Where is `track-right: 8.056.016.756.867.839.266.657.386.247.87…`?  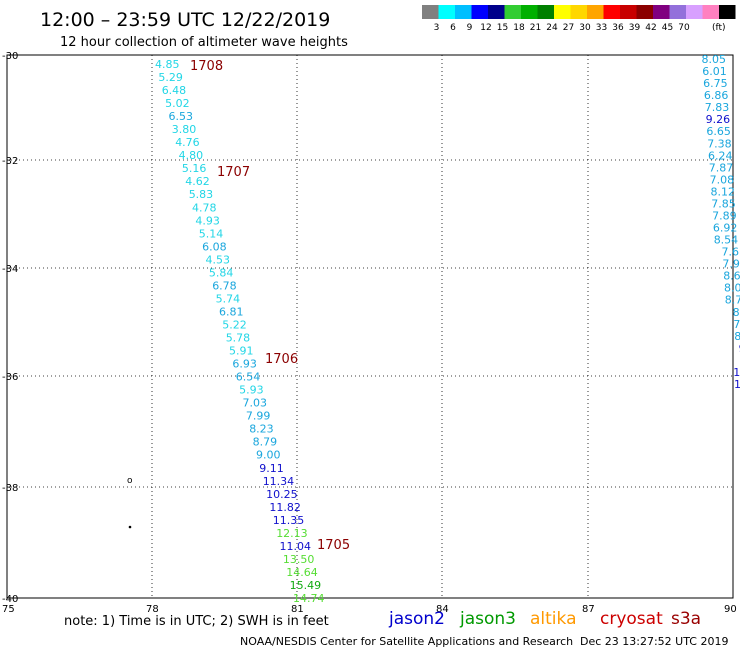
track-right: 8.056.016.756.867.839.266.657.386.247.87… is located at coordinates (721, 222).